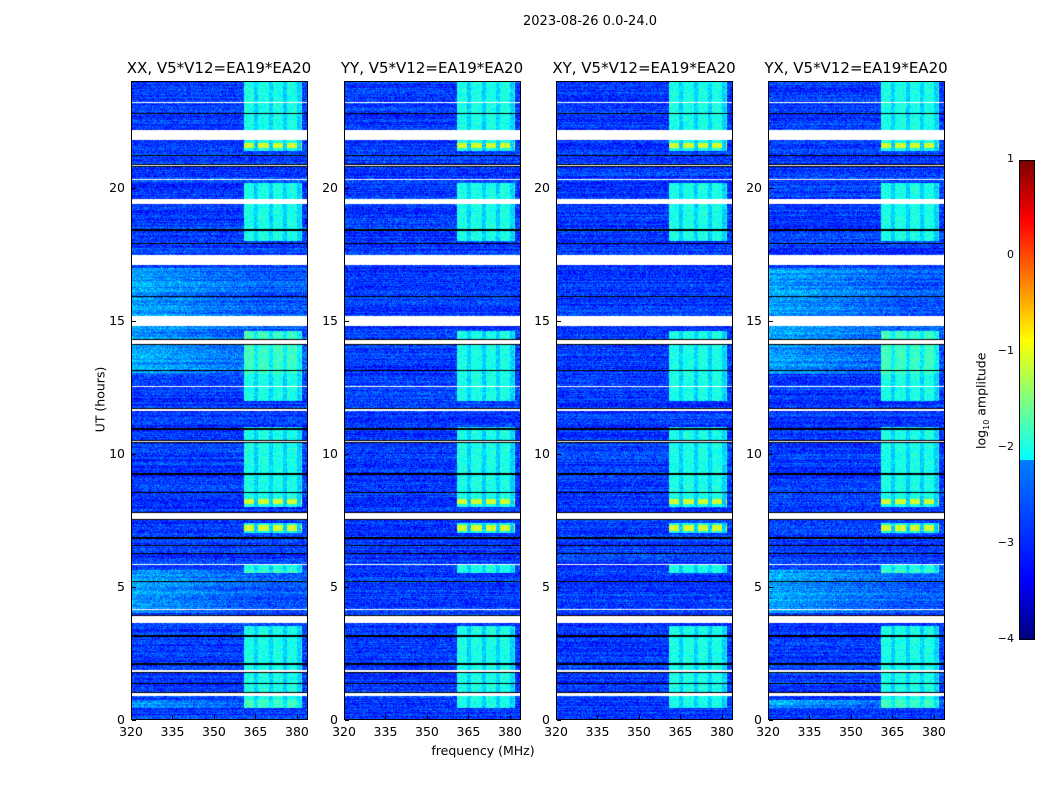  I want to click on colorbar, so click(1027, 400).